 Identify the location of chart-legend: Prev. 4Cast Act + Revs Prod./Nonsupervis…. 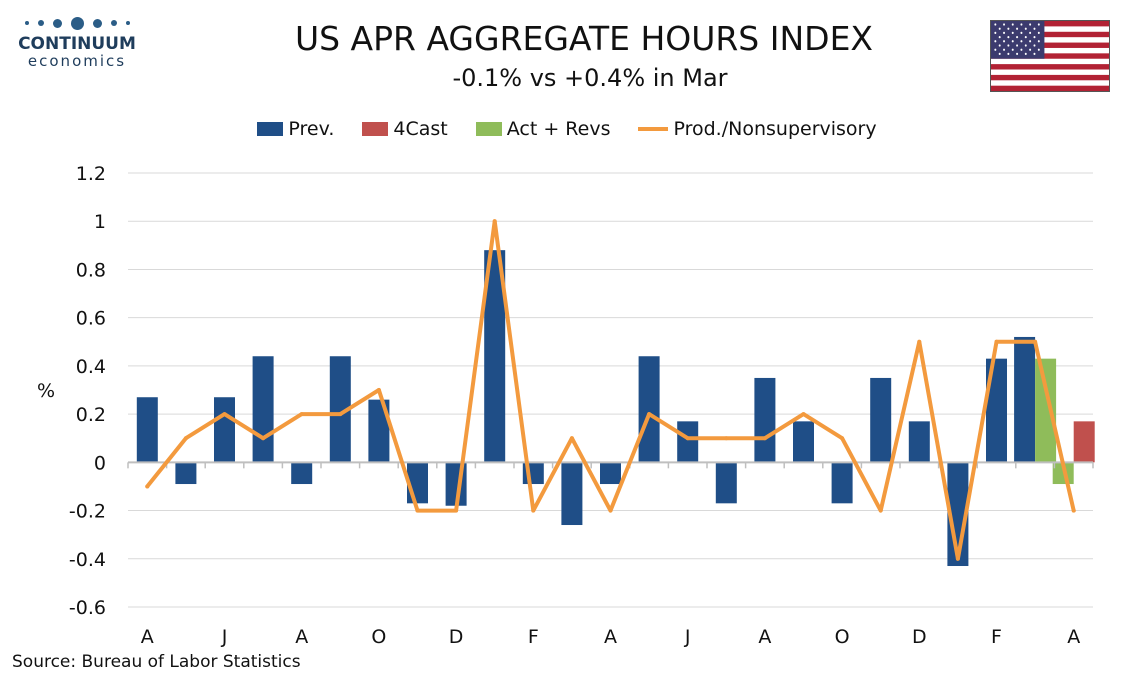
(567, 129).